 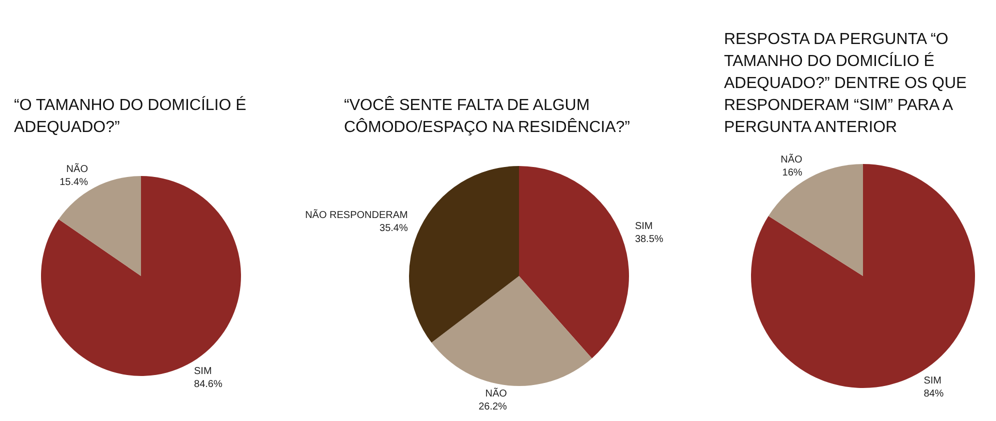 What do you see at coordinates (845, 84) in the screenshot?
I see `chart-title: RESPOSTA DA PERGUNTA “O TAMANHO DO DOMICÍLIO É ADEQUADO?” DENTRE OS QUE RESPONDERAM “SIM” PARA A PERGUNTA ANTERIOR` at bounding box center [845, 84].